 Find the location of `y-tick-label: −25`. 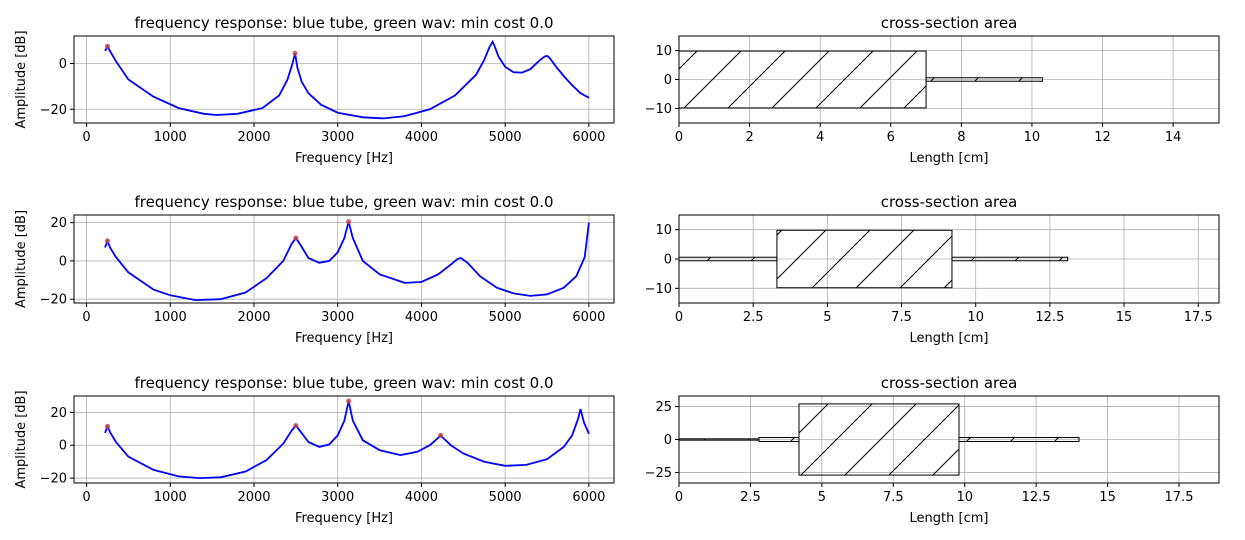

y-tick-label: −25 is located at coordinates (658, 473).